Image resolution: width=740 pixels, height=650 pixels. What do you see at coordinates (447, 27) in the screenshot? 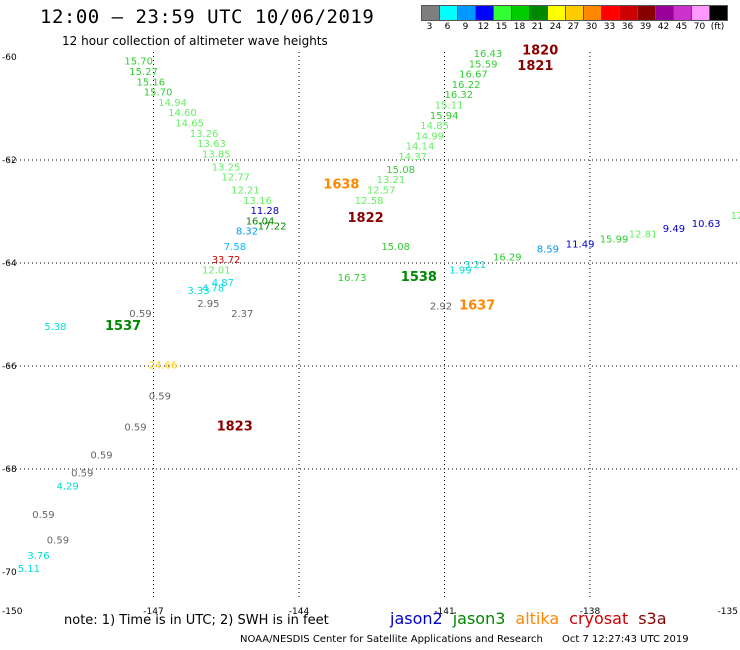
I see `color-swatch-label: 6` at bounding box center [447, 27].